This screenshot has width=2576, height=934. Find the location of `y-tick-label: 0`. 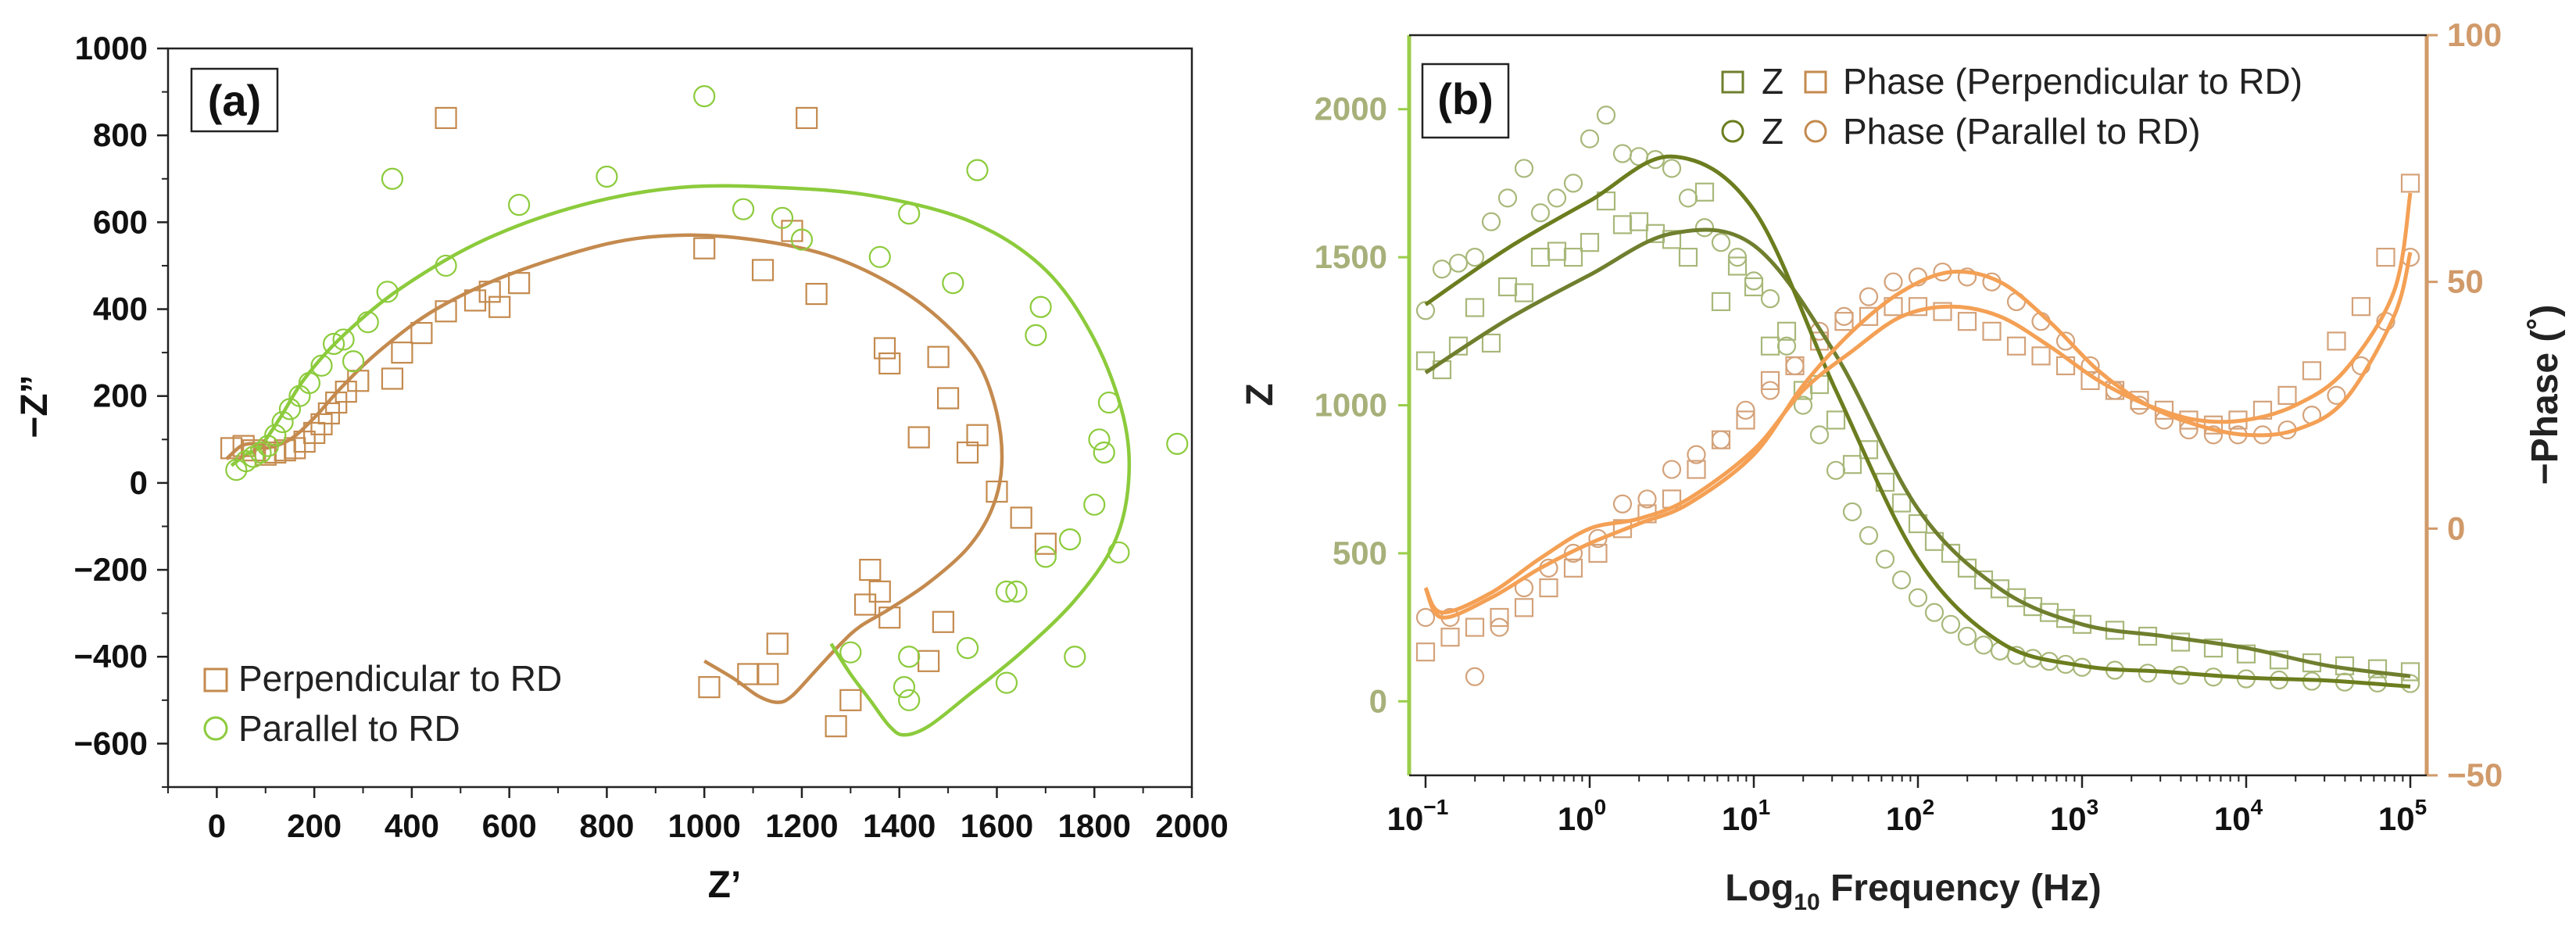

y-tick-label: 0 is located at coordinates (139, 482).